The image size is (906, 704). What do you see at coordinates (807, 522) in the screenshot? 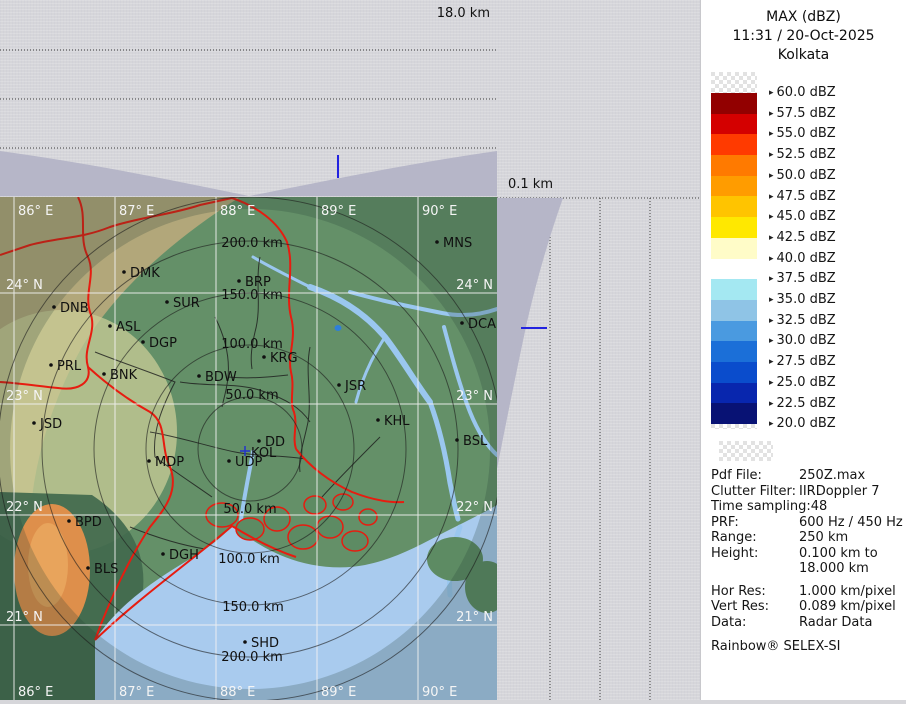
I see `info-row: PRF: 600 Hz / 450 Hz` at bounding box center [807, 522].